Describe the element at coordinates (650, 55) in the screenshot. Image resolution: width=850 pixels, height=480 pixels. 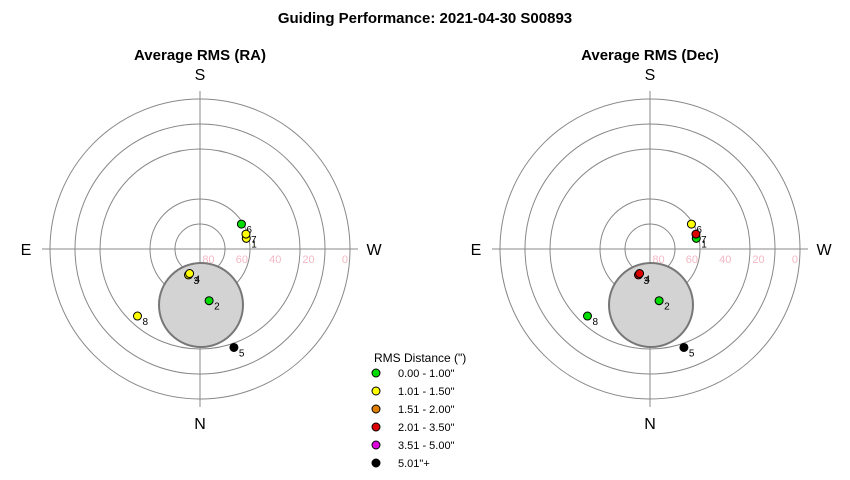
I see `chart-title: Average RMS (Dec)` at that location.